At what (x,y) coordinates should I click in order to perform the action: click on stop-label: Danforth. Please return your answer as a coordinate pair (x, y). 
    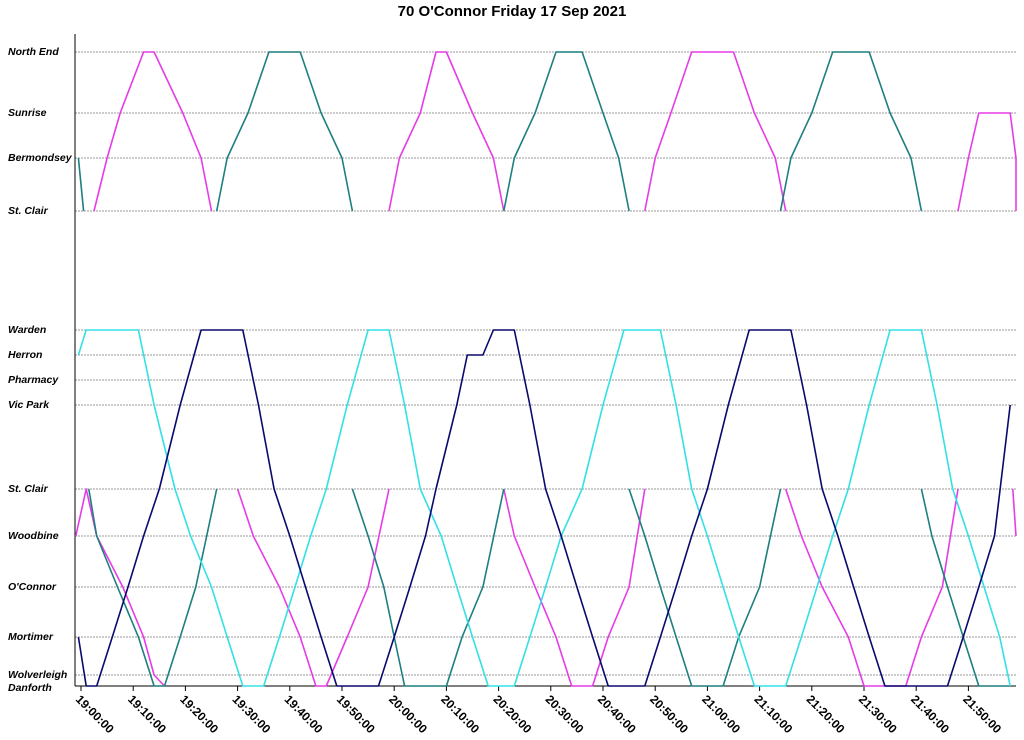
    Looking at the image, I should click on (30, 688).